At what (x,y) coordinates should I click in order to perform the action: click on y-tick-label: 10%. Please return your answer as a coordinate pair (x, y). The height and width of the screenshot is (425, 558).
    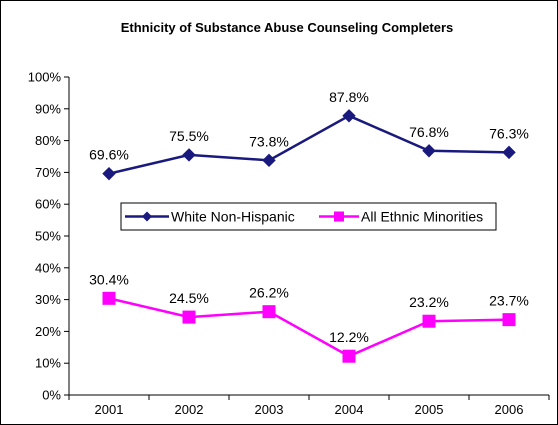
    Looking at the image, I should click on (48, 363).